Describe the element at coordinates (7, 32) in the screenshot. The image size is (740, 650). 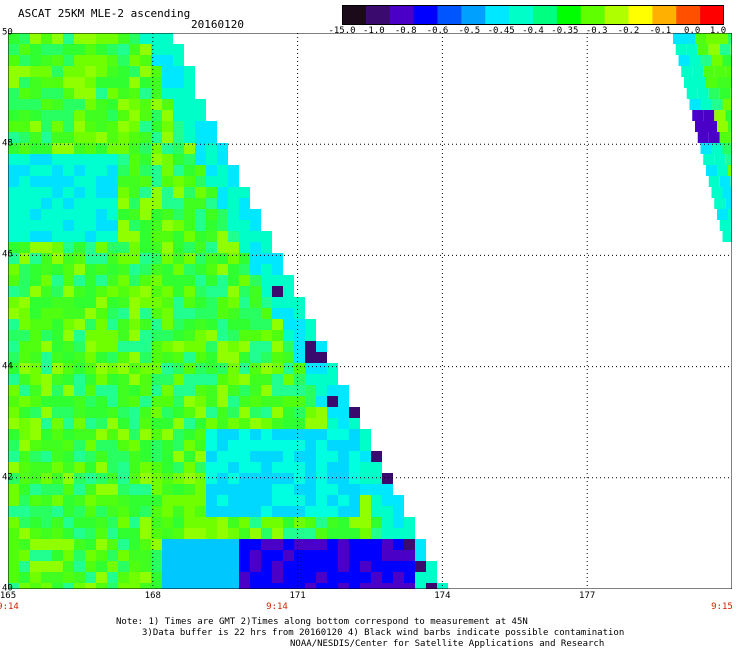
I see `lat-label: 50` at that location.